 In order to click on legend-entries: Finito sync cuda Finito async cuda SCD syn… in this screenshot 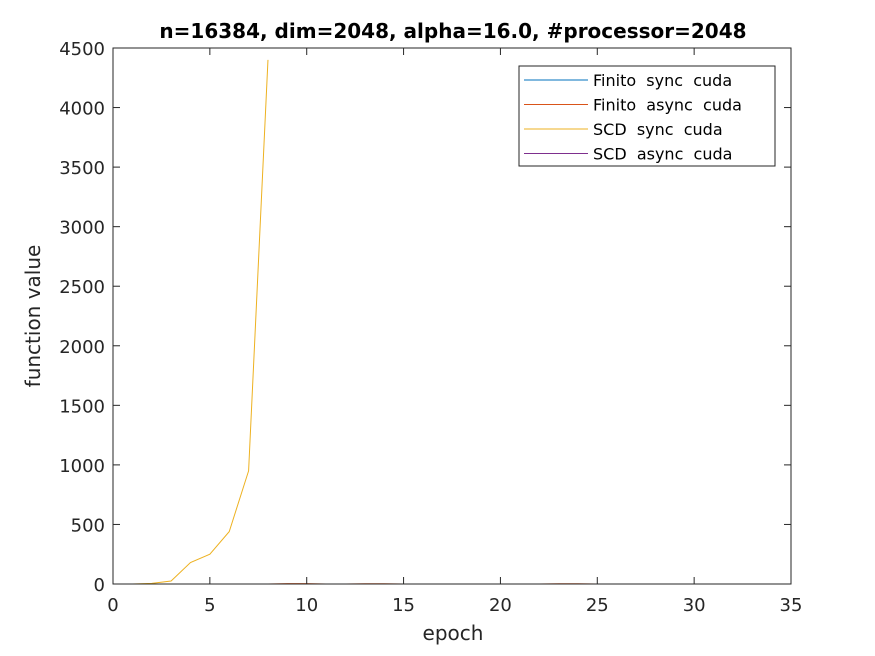, I will do `click(633, 117)`.